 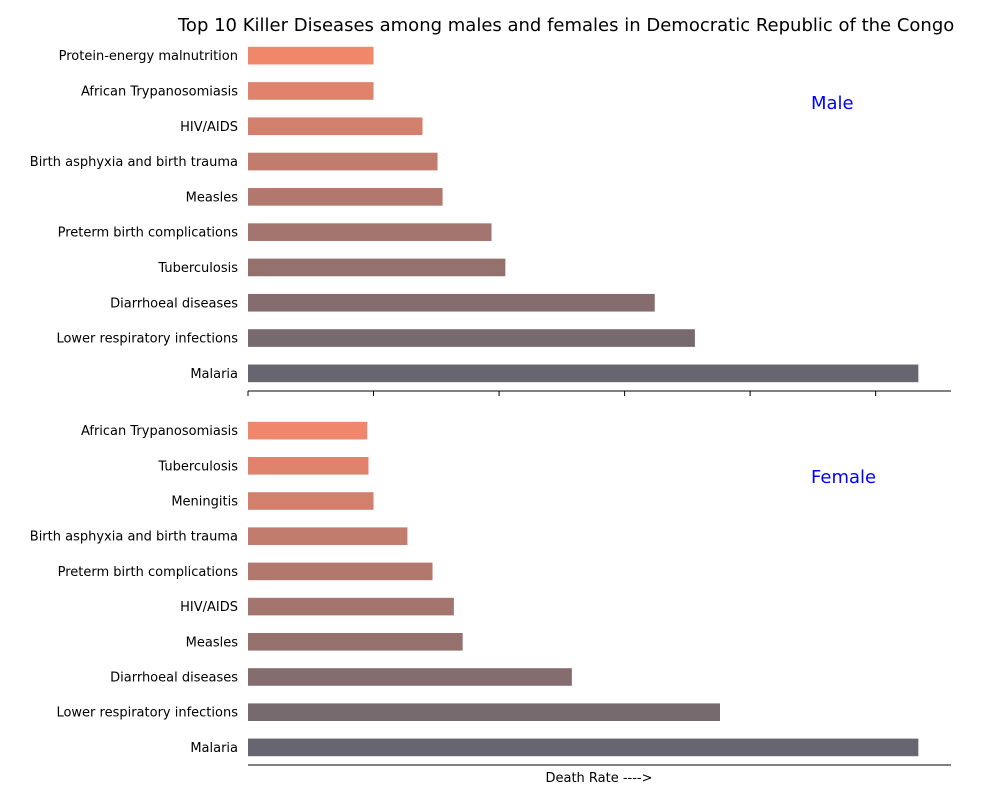 I want to click on panel-label: Male, so click(x=832, y=103).